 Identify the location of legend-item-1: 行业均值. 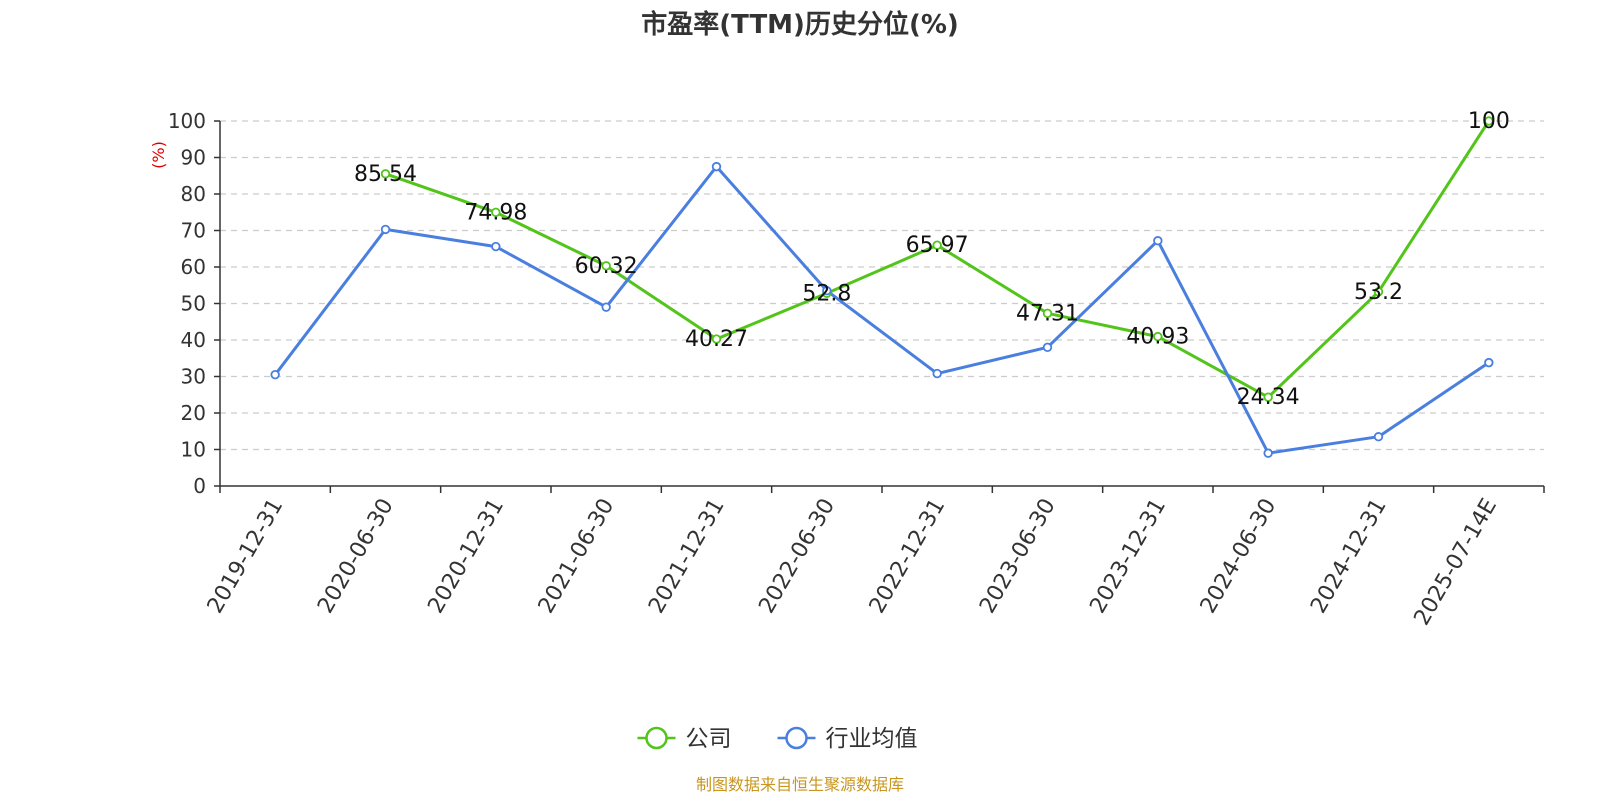
(847, 739).